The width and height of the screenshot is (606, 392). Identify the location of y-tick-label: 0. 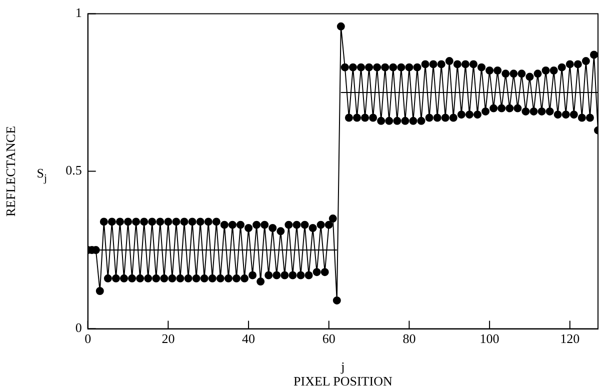
(78, 328).